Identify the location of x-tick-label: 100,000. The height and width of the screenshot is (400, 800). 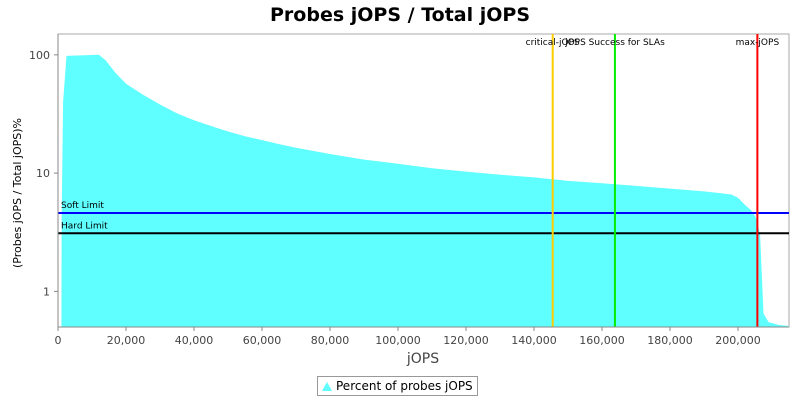
(398, 340).